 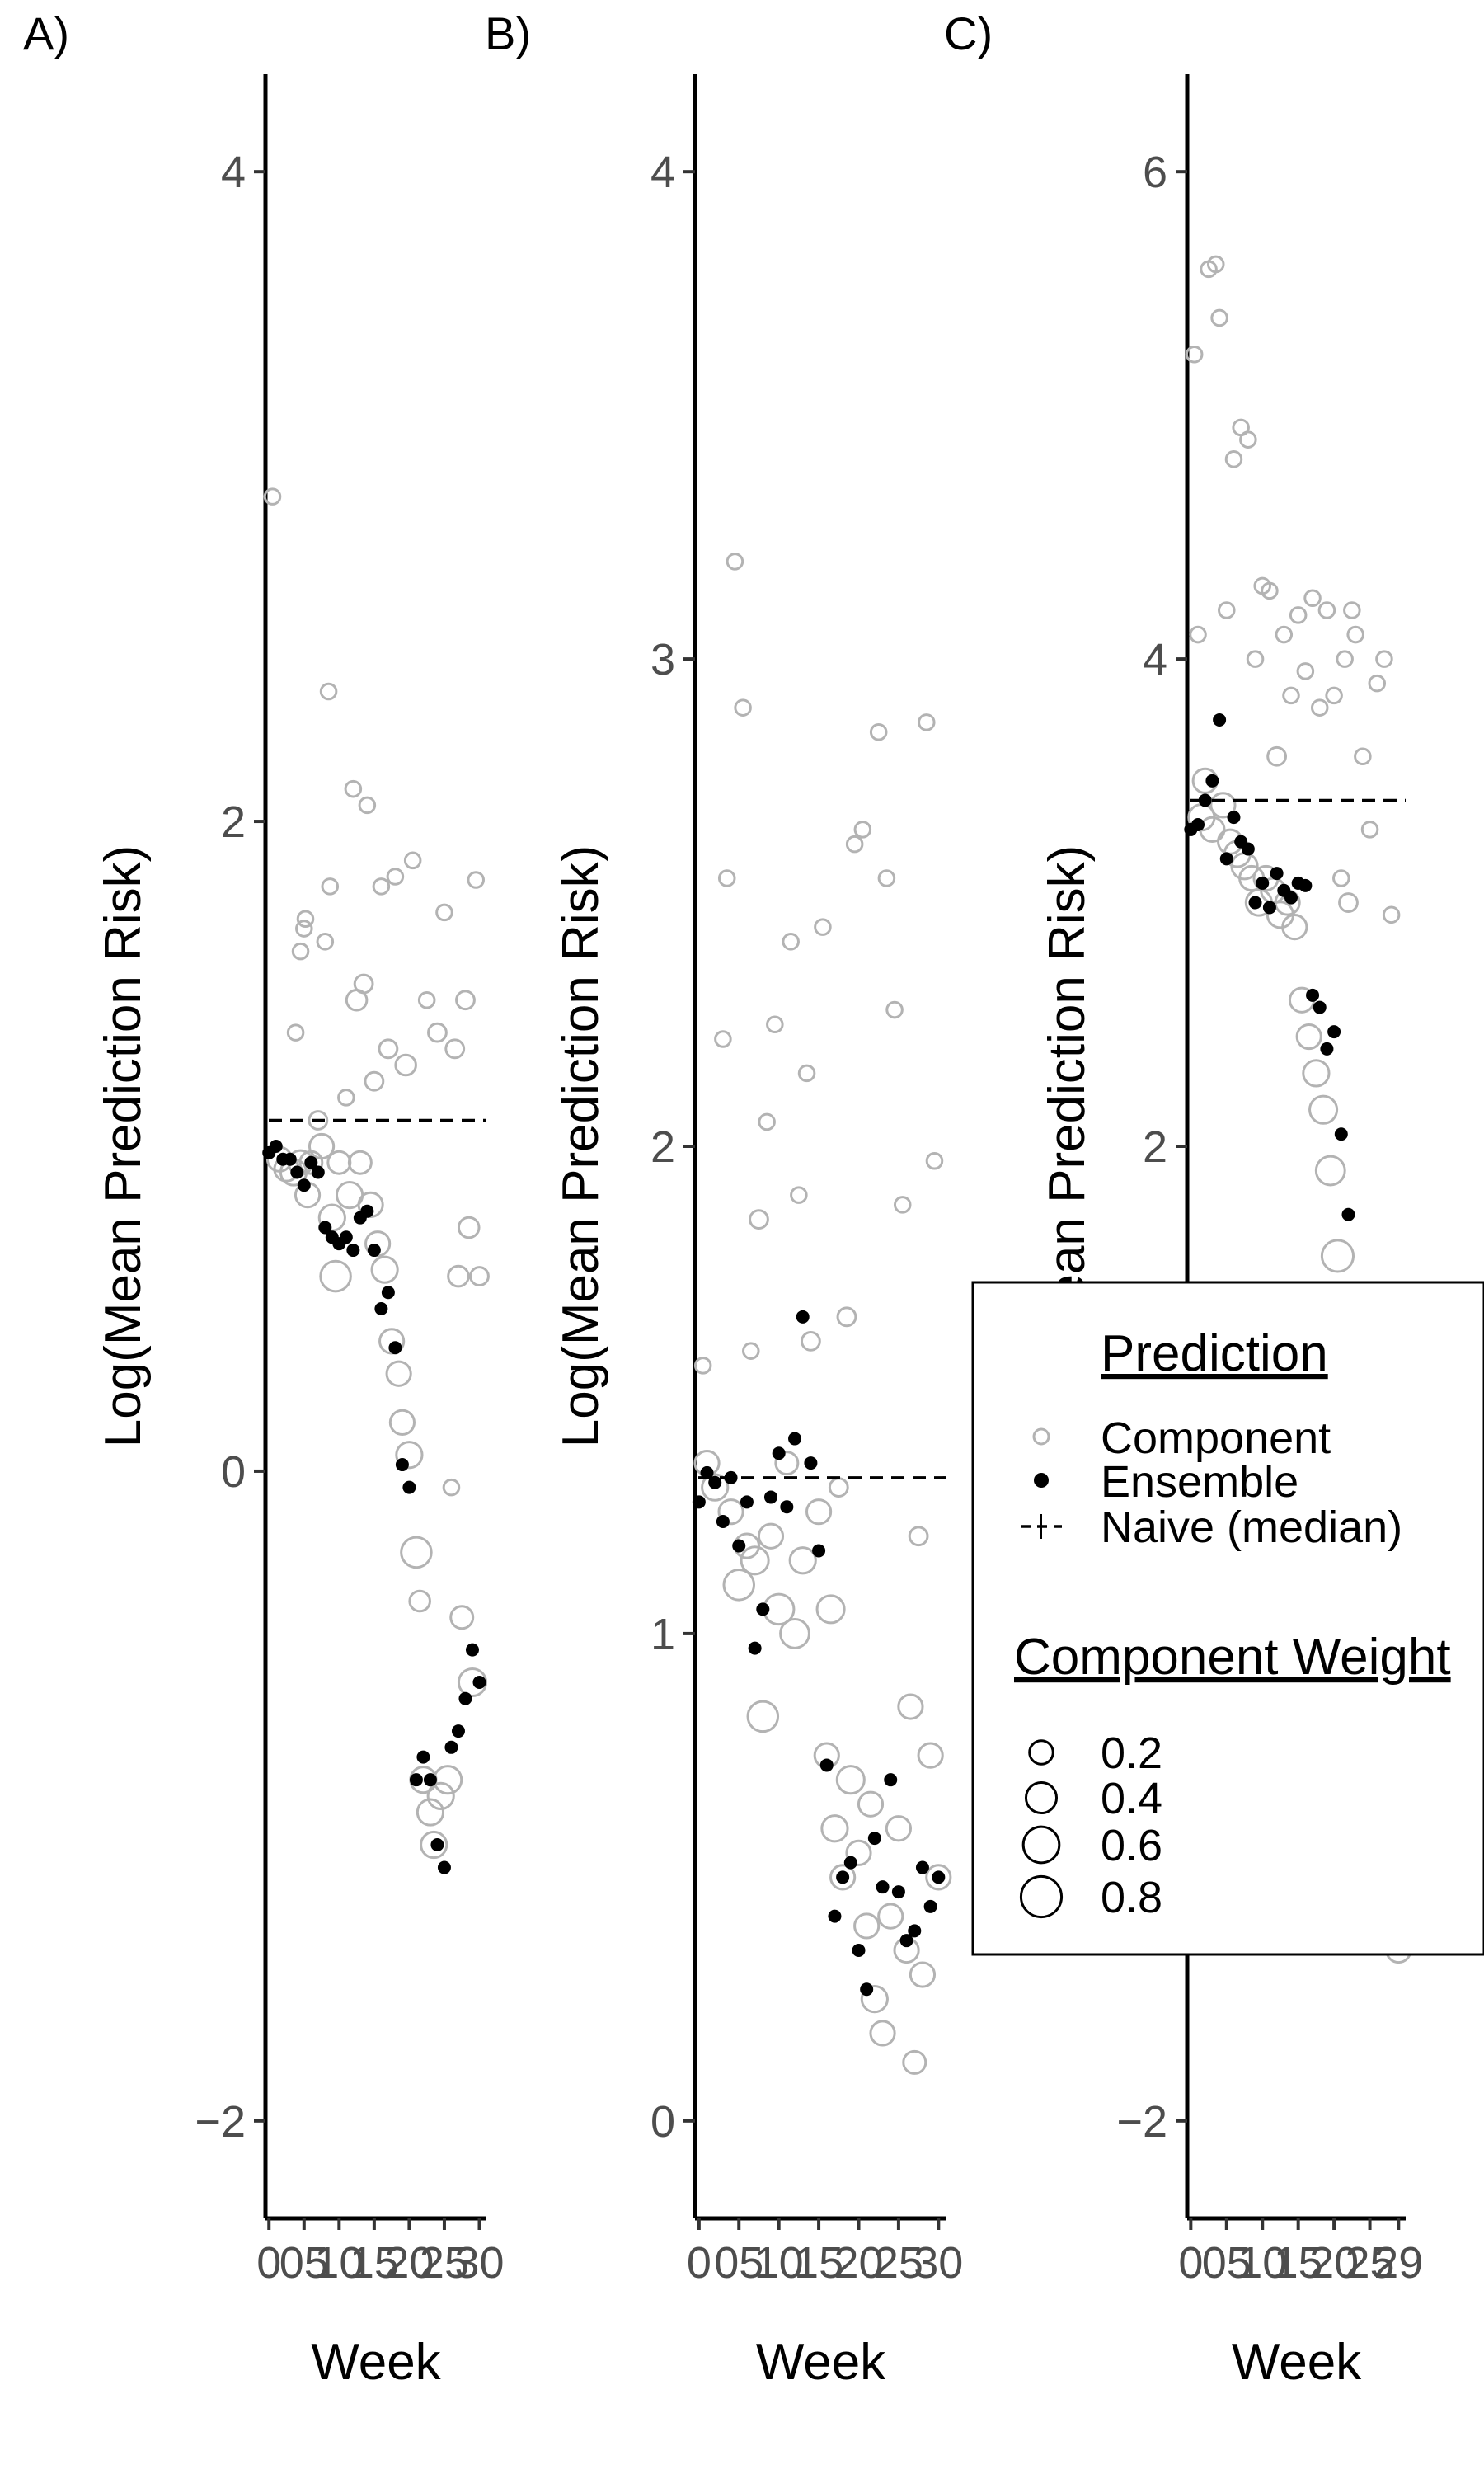 I want to click on y-tick-label: 4, so click(x=233, y=172).